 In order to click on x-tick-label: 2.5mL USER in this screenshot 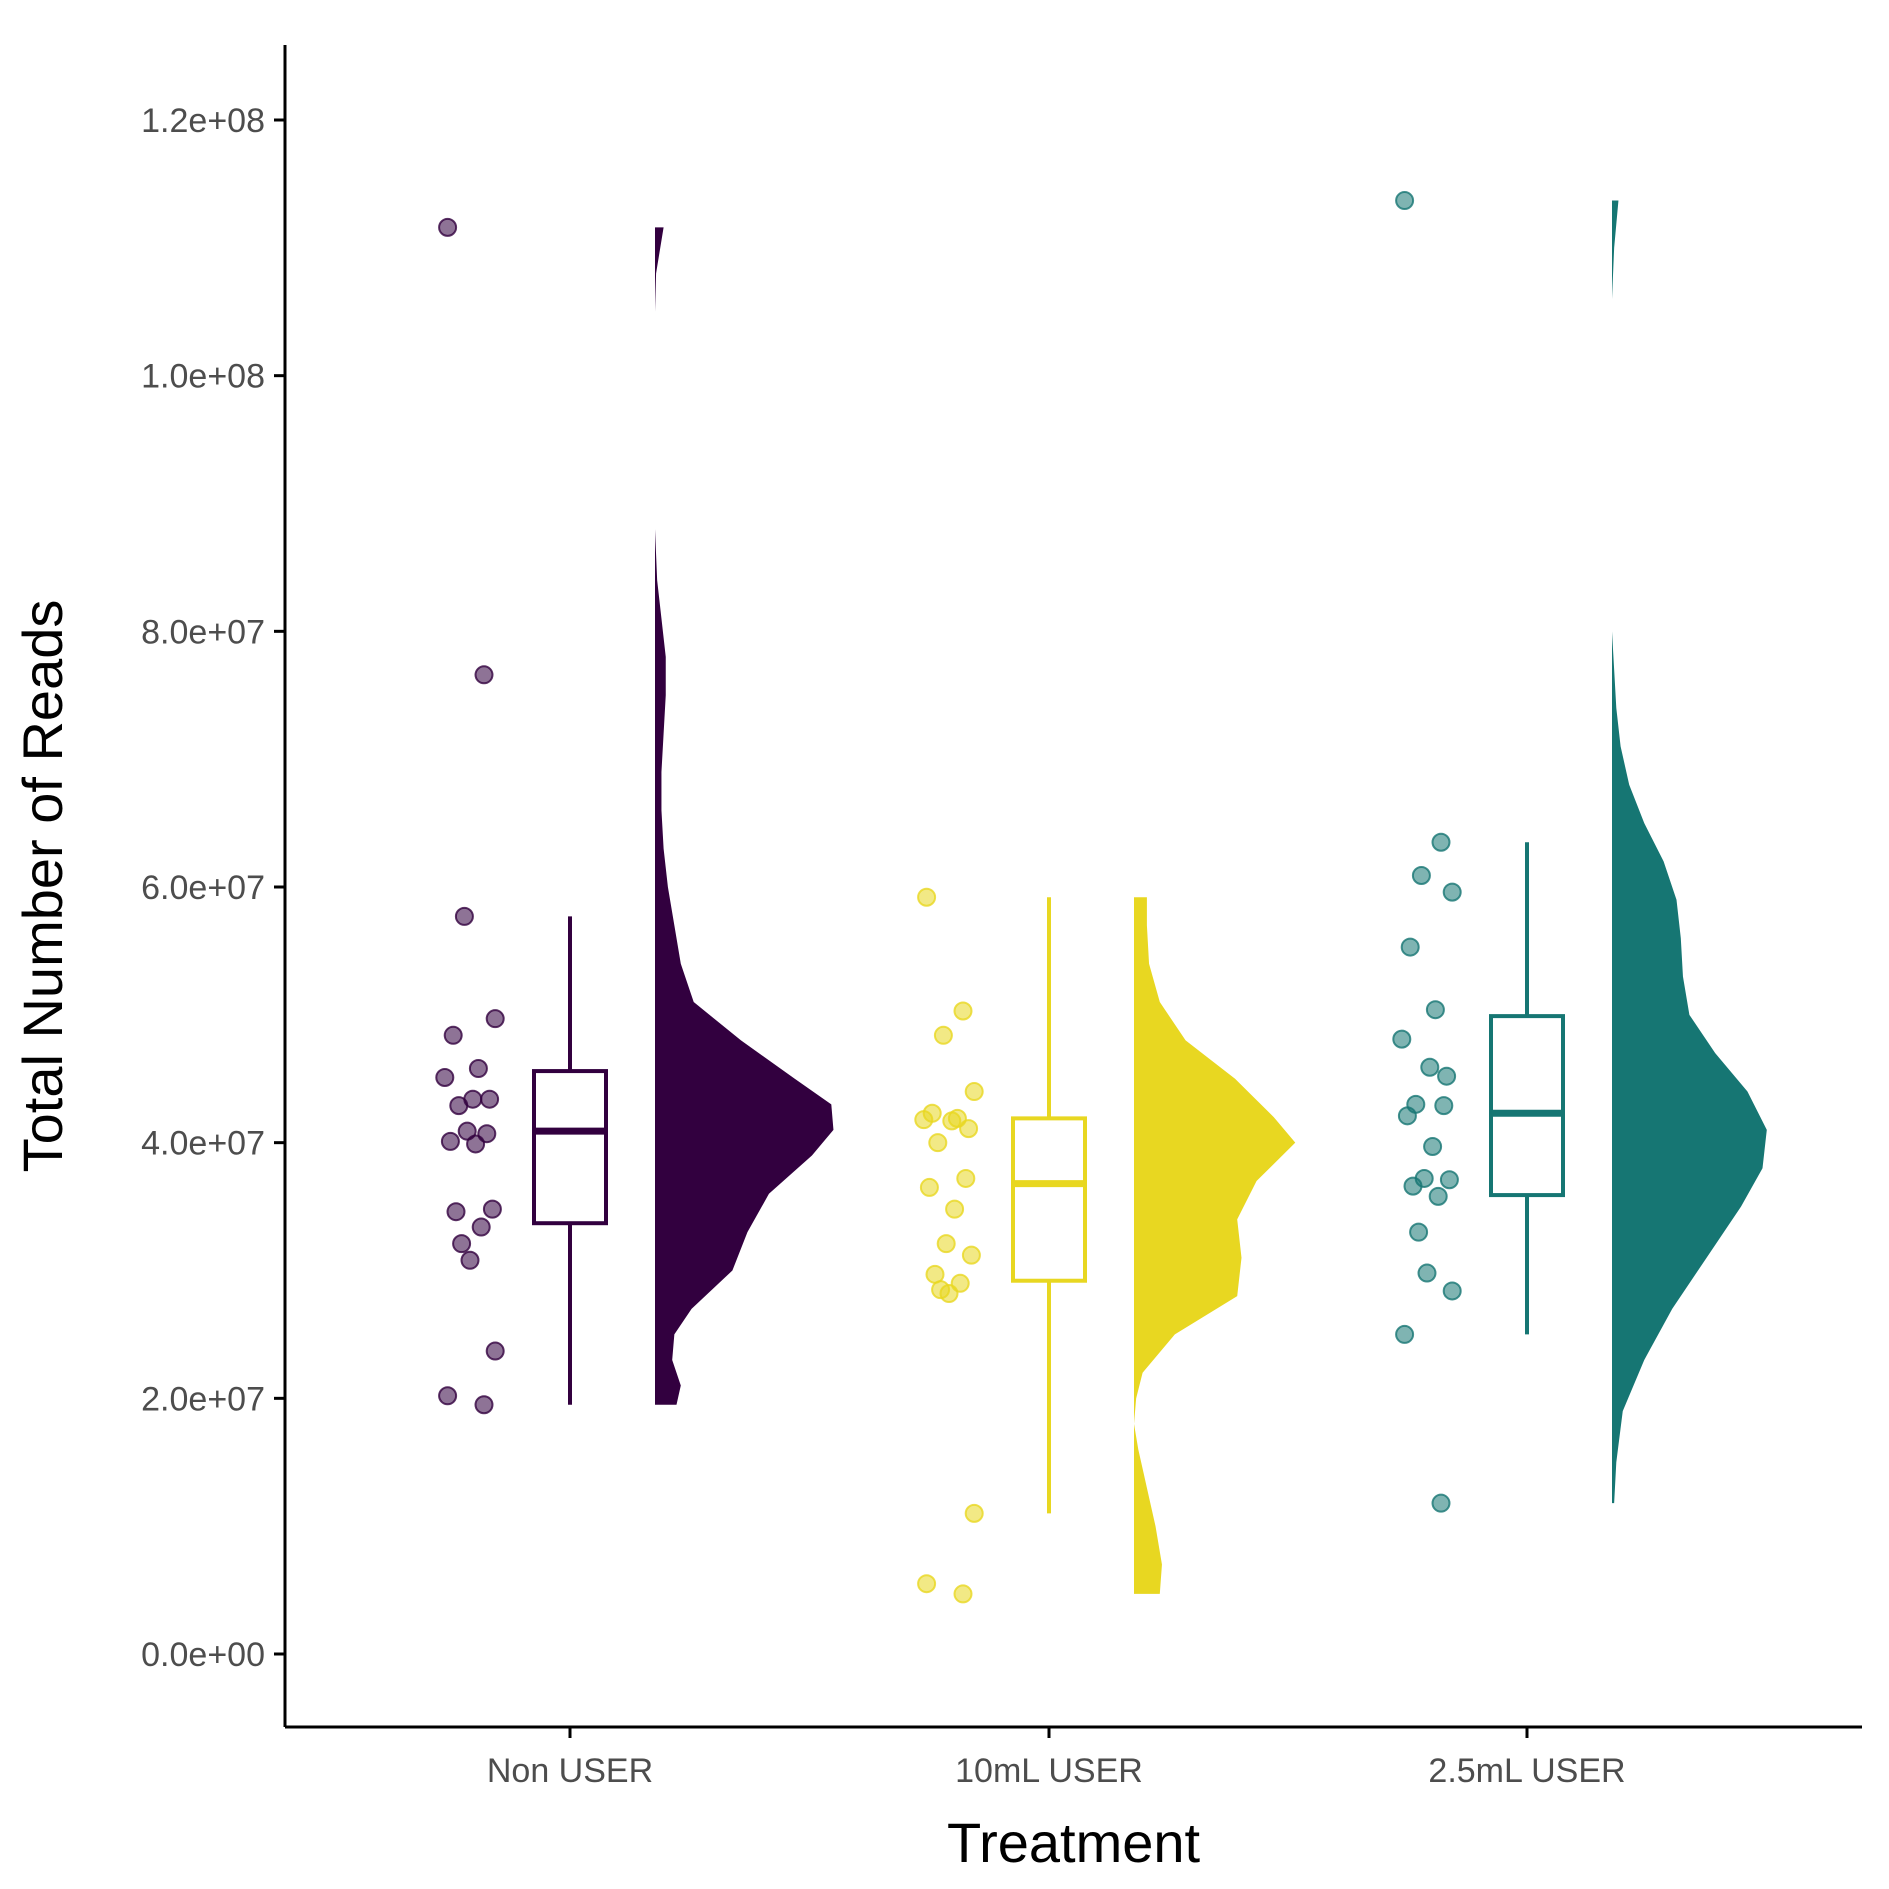, I will do `click(1526, 1771)`.